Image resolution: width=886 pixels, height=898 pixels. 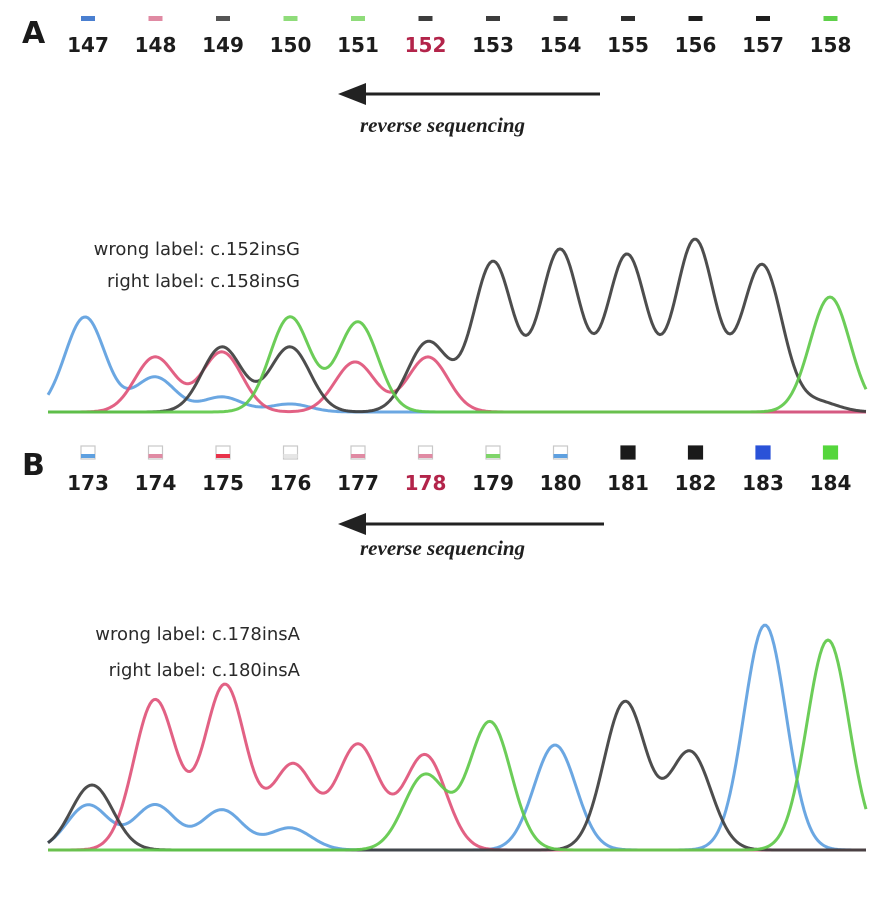 I want to click on panel-b-direction-arrow, so click(x=471, y=524).